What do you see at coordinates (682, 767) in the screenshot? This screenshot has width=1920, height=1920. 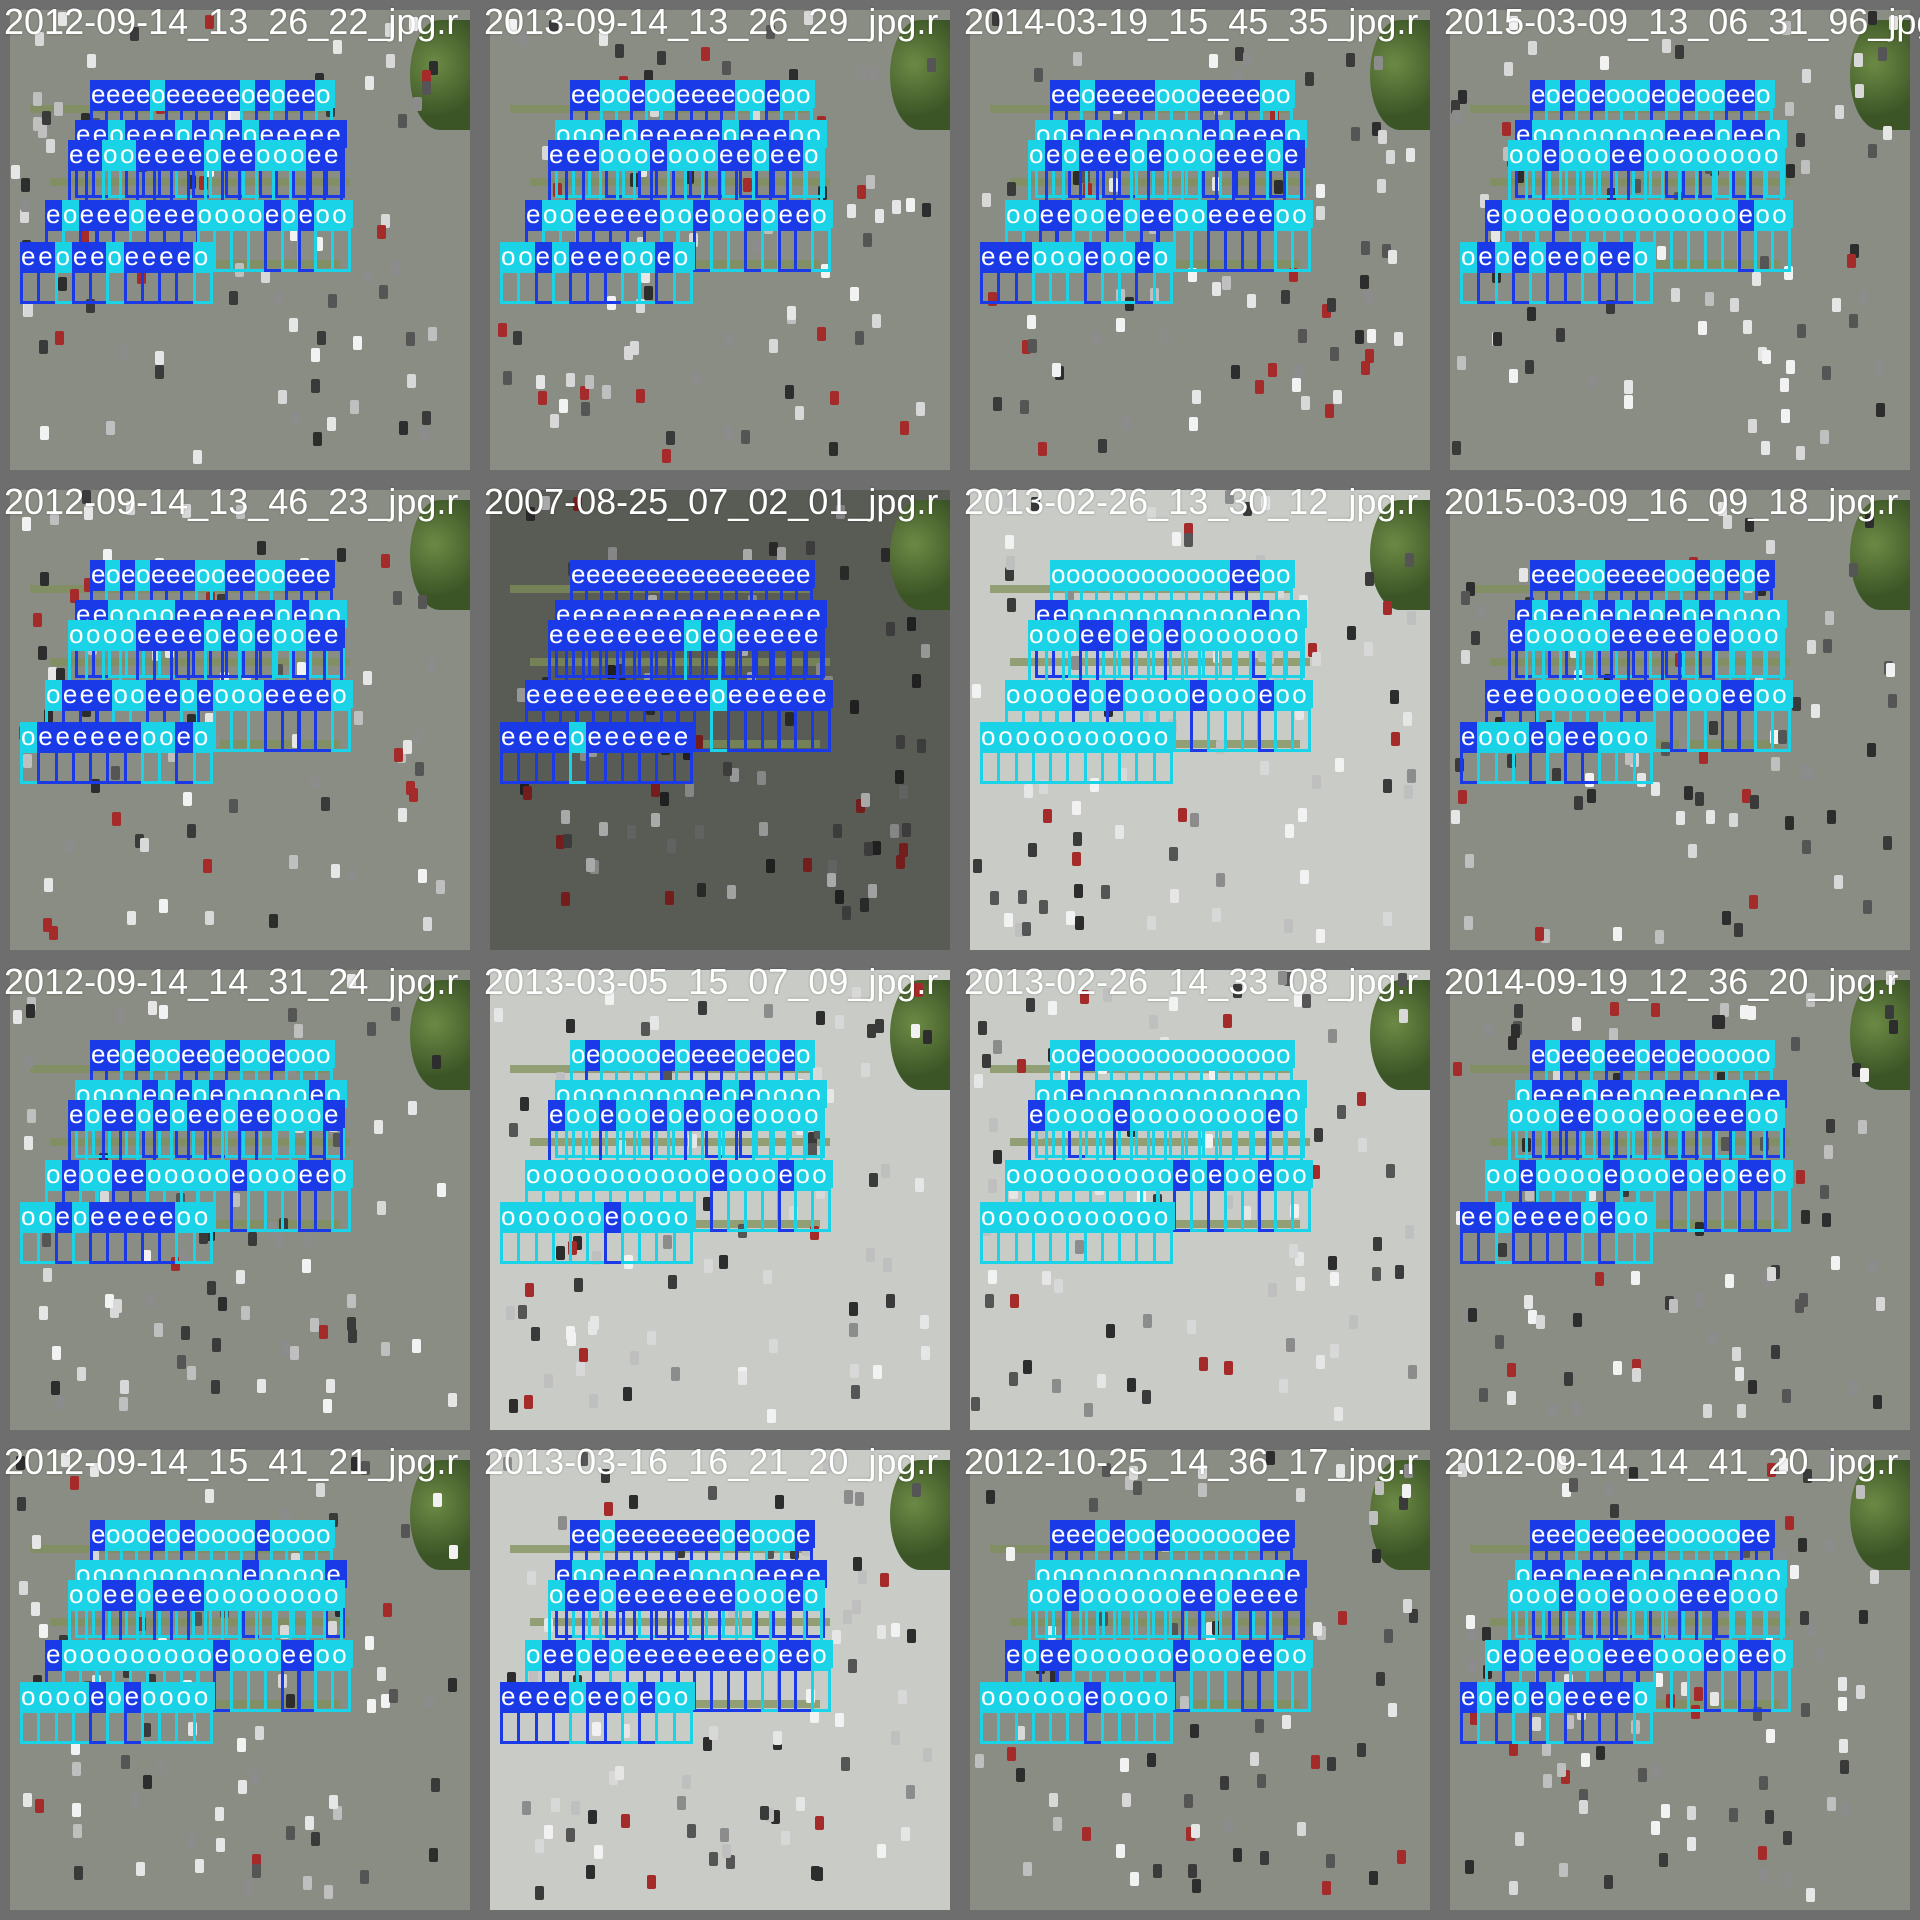 I see `detection-box-empty` at bounding box center [682, 767].